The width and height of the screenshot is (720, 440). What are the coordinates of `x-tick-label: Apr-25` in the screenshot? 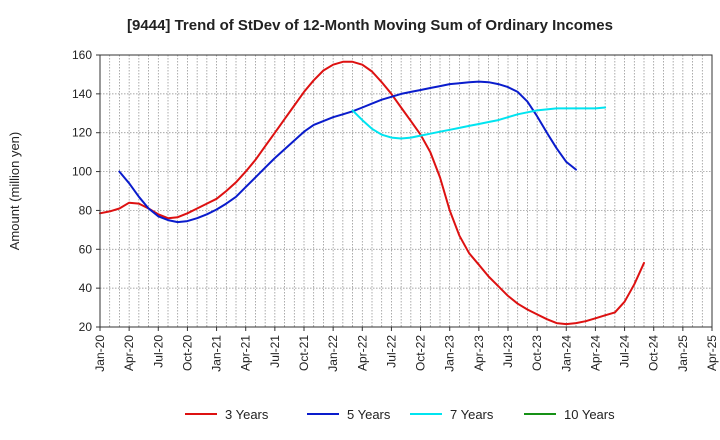 It's located at (712, 353).